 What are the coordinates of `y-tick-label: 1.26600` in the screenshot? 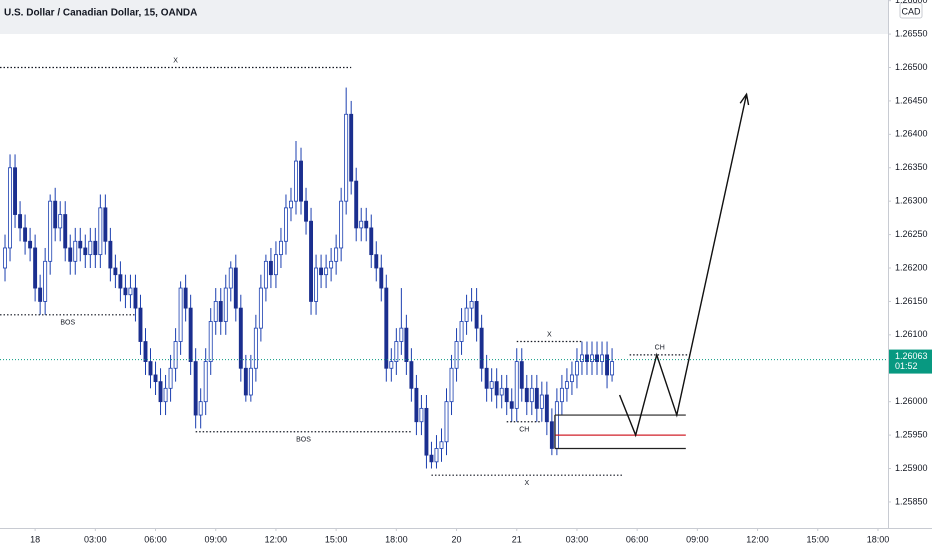 It's located at (911, 2).